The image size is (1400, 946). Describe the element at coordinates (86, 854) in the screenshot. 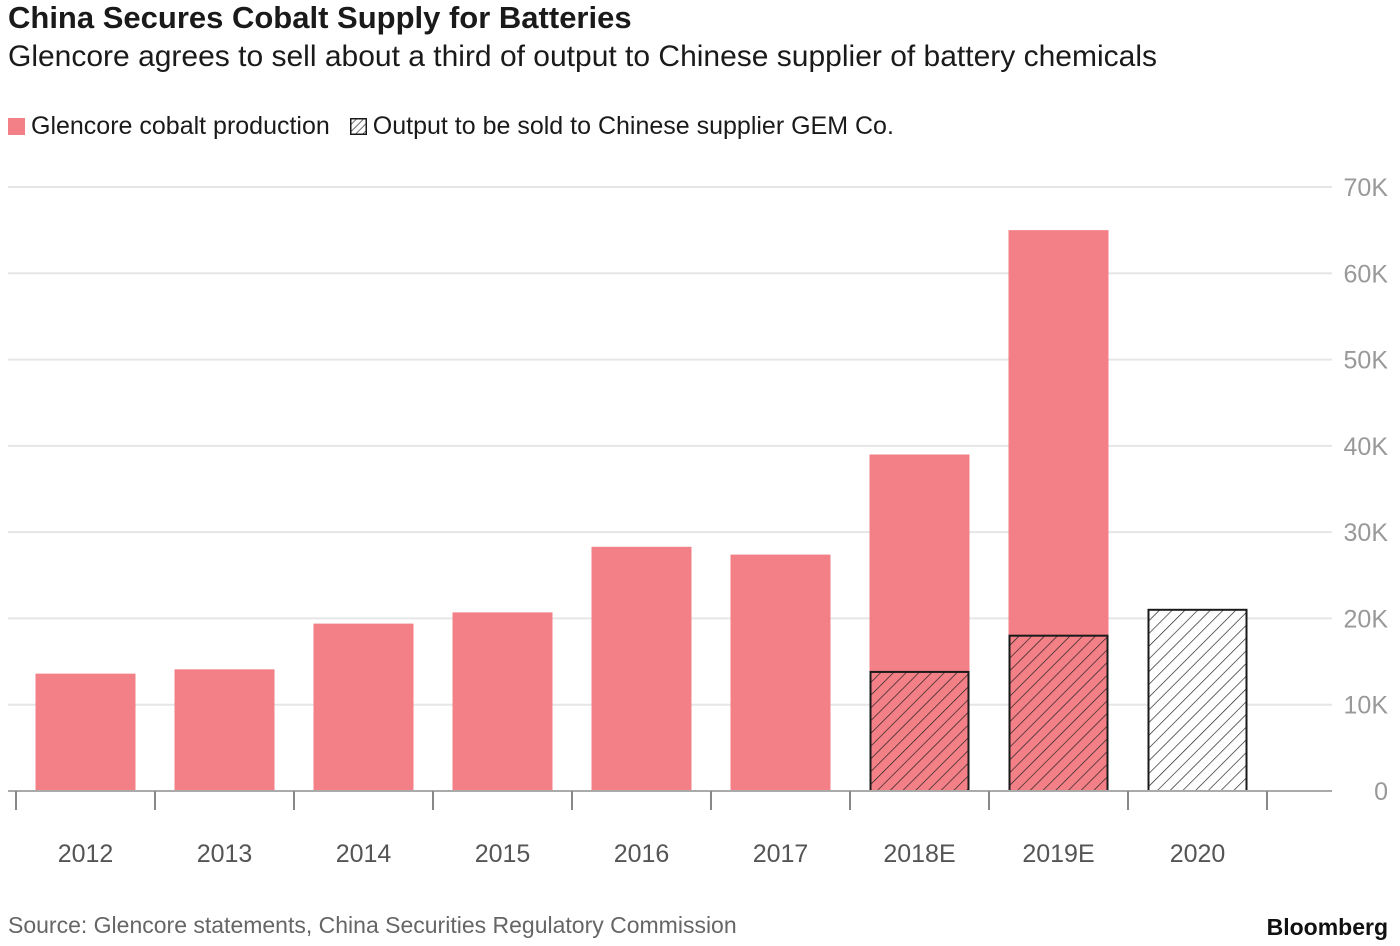

I see `x-tick-label-2012: 2012` at that location.